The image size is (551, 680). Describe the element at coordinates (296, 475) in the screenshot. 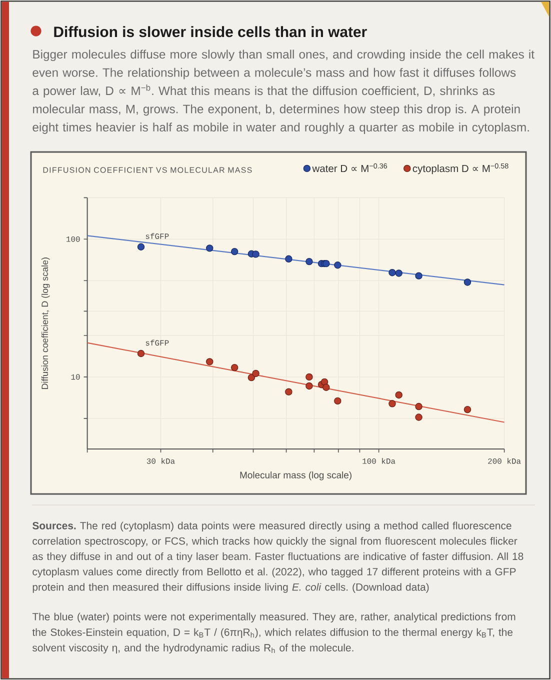

I see `x-axis-title: Molecular mass (log scale)` at that location.